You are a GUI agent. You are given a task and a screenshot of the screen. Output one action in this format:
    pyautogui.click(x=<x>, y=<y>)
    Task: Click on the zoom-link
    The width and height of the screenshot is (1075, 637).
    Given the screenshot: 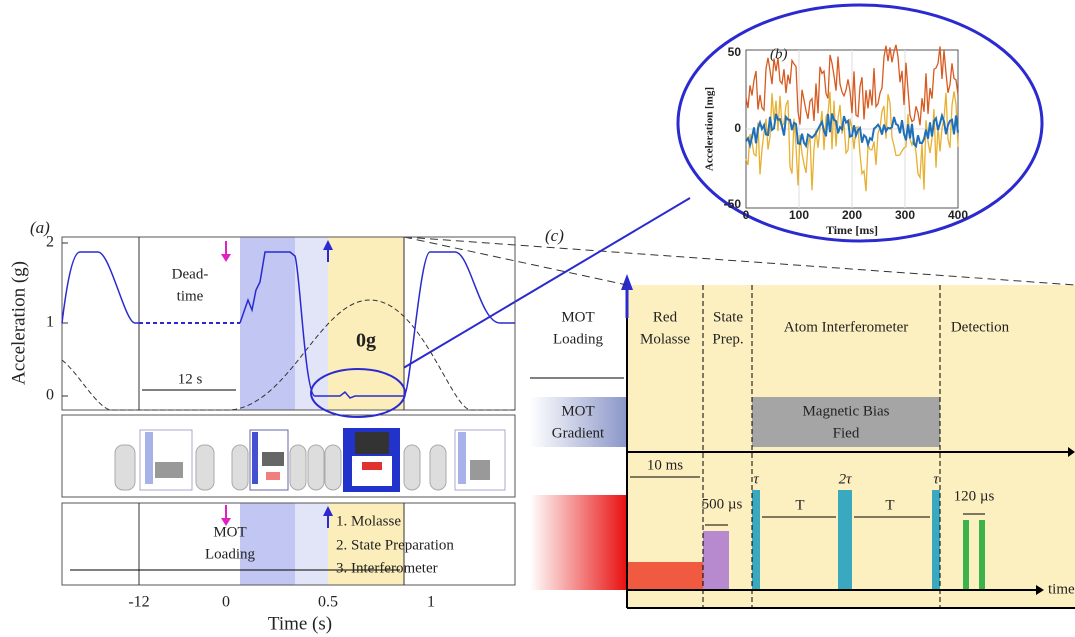 What is the action you would take?
    pyautogui.click(x=545, y=284)
    